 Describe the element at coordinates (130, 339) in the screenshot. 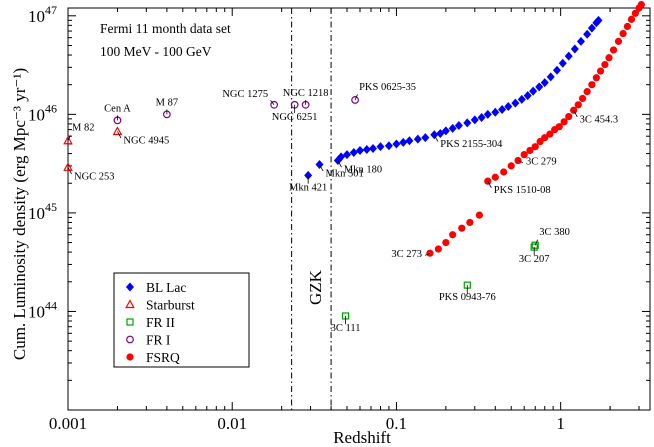

I see `legend-marker-fr-i` at that location.